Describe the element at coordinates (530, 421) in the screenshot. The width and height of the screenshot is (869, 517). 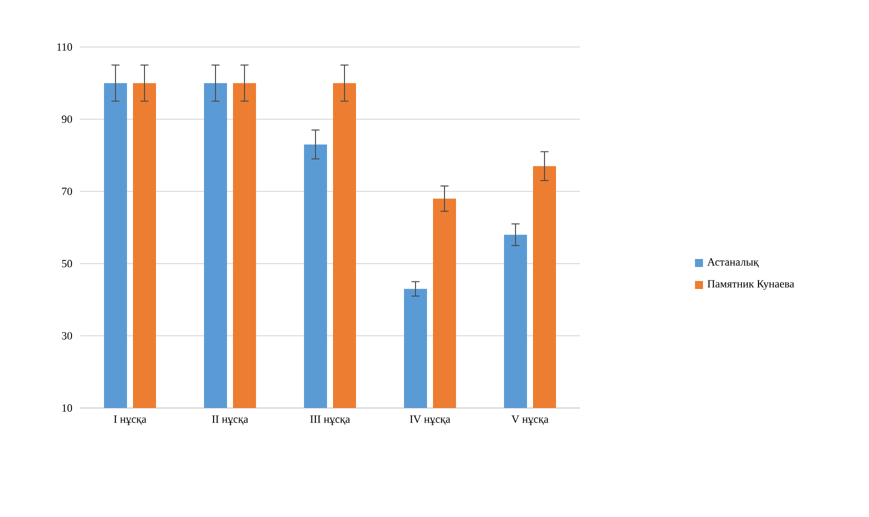
I see `x-tick-label: V нұсқа` at that location.